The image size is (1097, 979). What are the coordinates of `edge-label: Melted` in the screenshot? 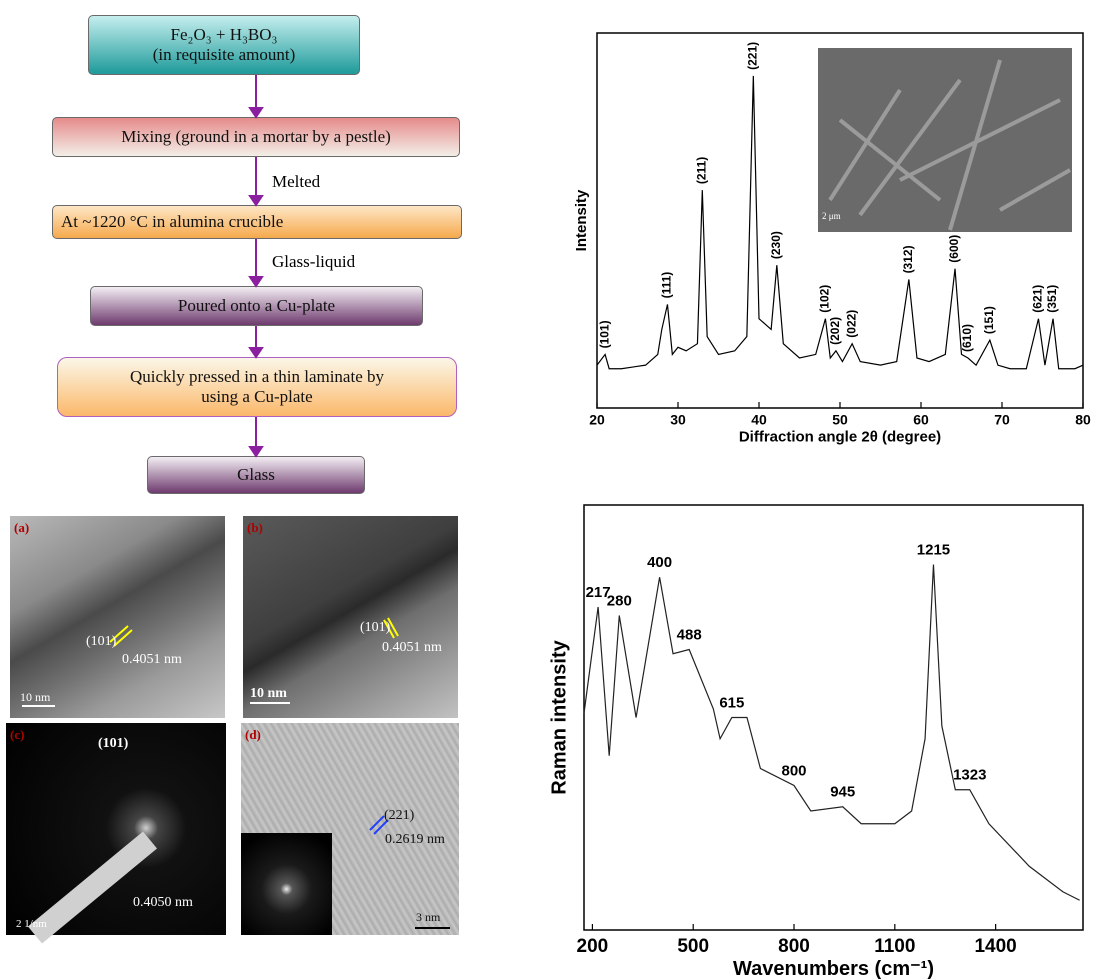 It's located at (296, 181).